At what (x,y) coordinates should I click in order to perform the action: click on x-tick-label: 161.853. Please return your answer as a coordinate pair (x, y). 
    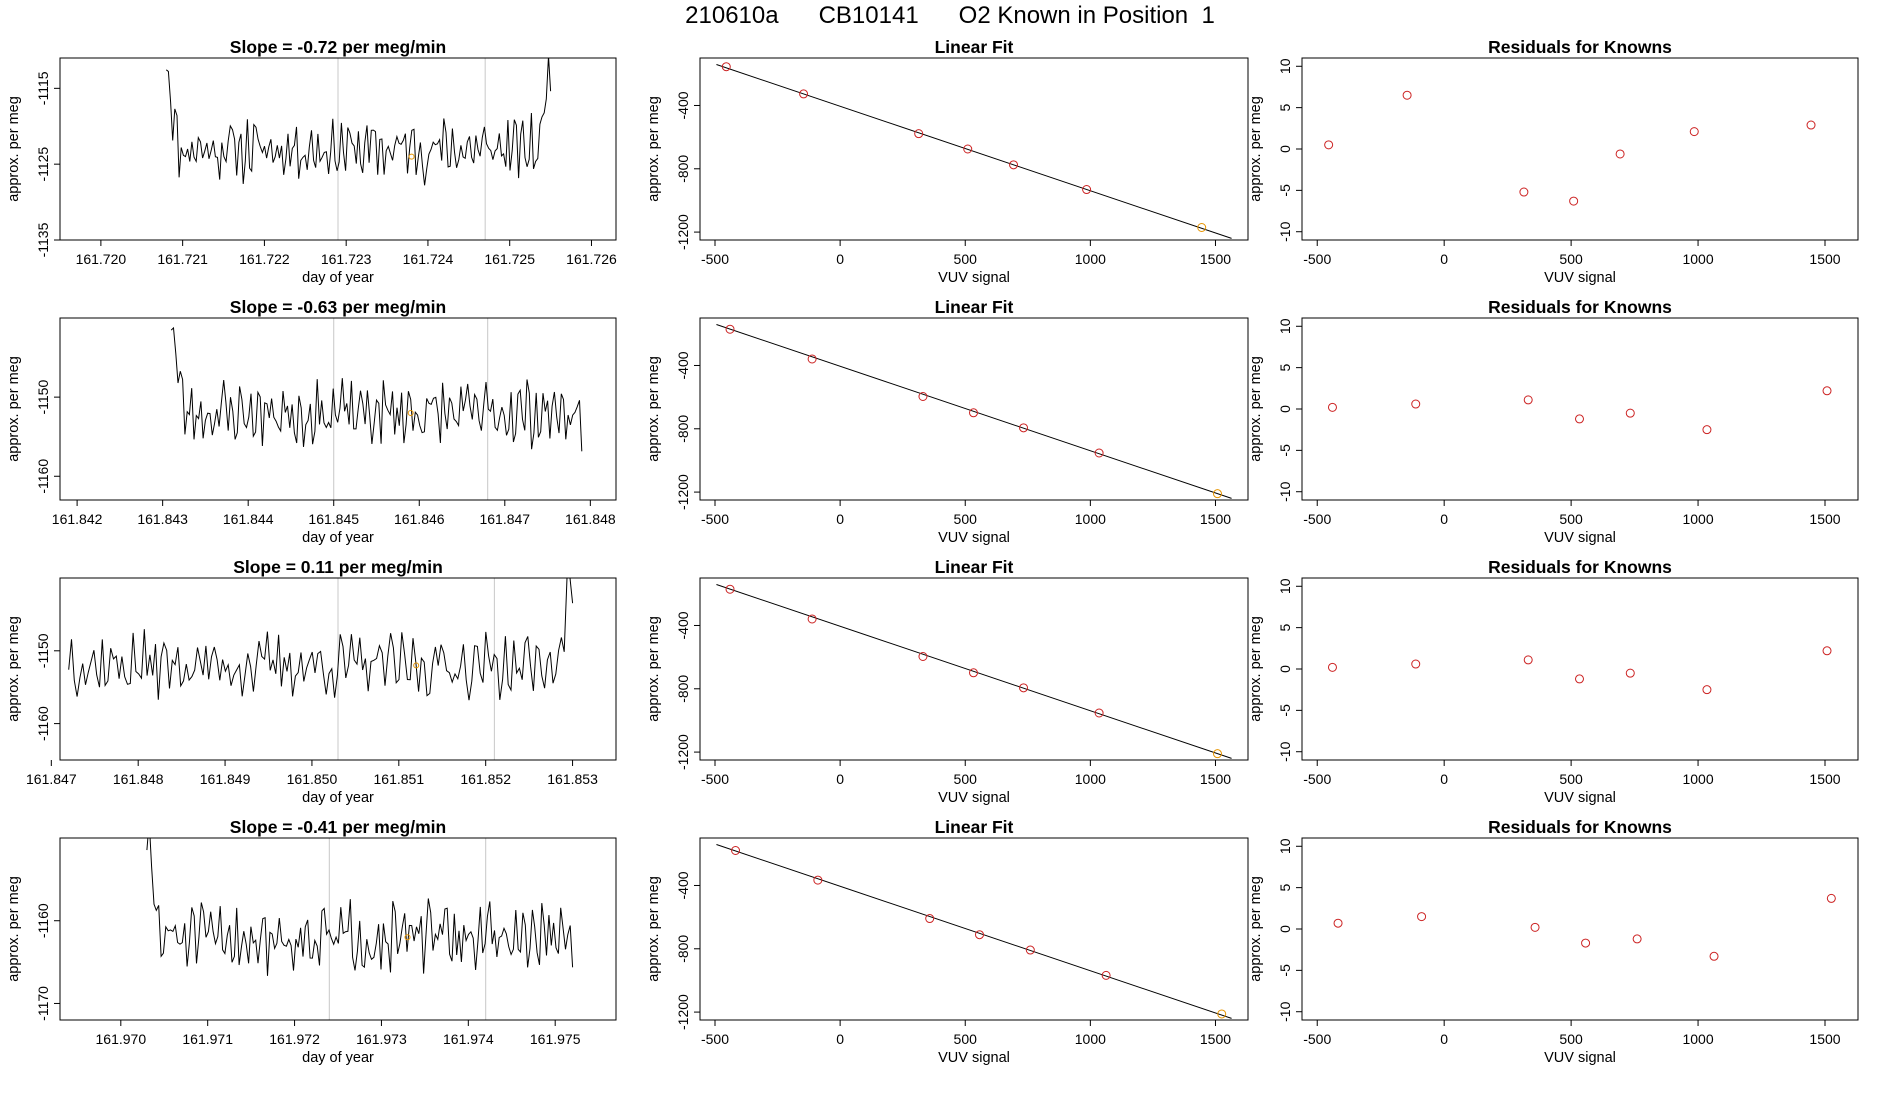
    Looking at the image, I should click on (572, 779).